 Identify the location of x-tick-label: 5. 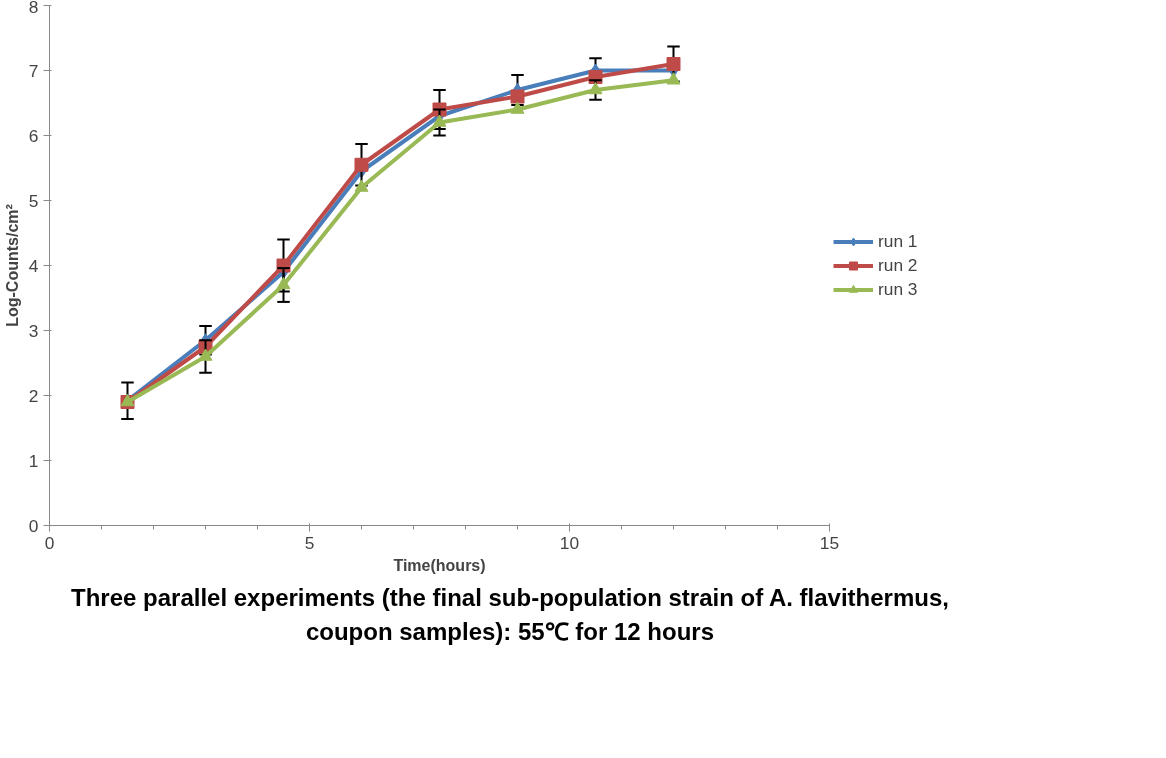
(309, 542).